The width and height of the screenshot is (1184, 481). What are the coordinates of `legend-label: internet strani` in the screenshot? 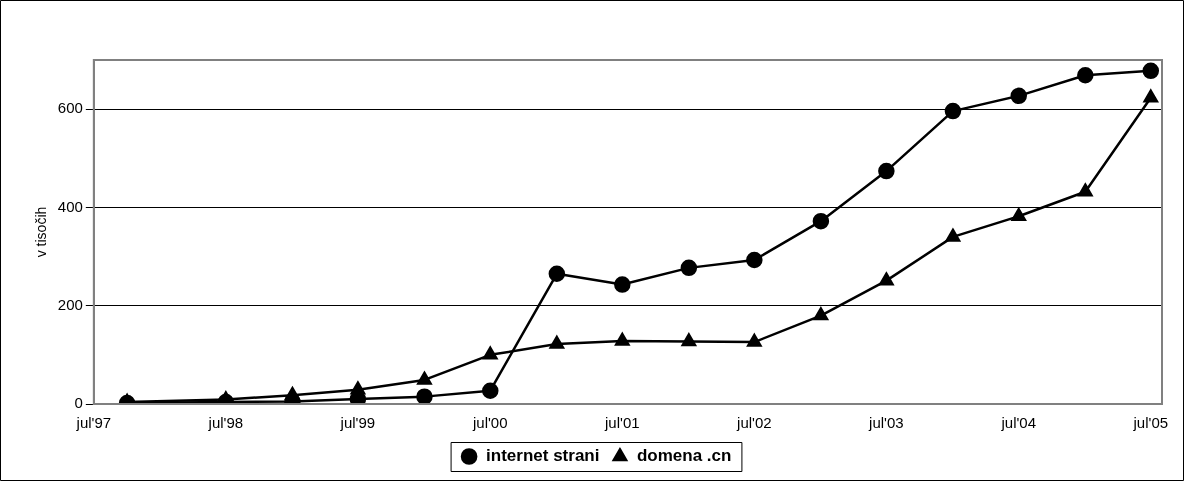 It's located at (543, 456).